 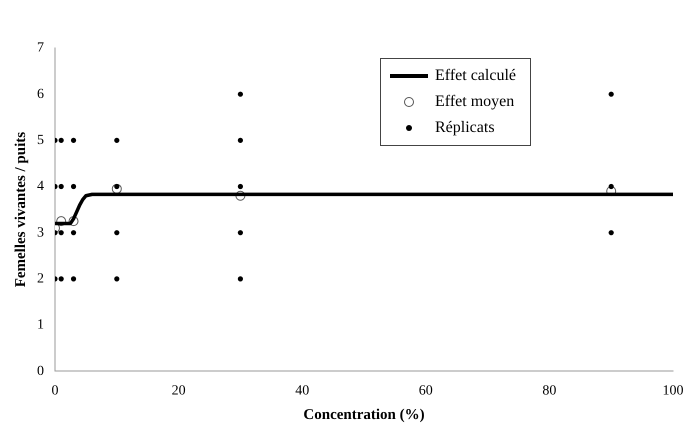 What do you see at coordinates (20, 210) in the screenshot?
I see `y-axis-title: Femelles vivantes / puits` at bounding box center [20, 210].